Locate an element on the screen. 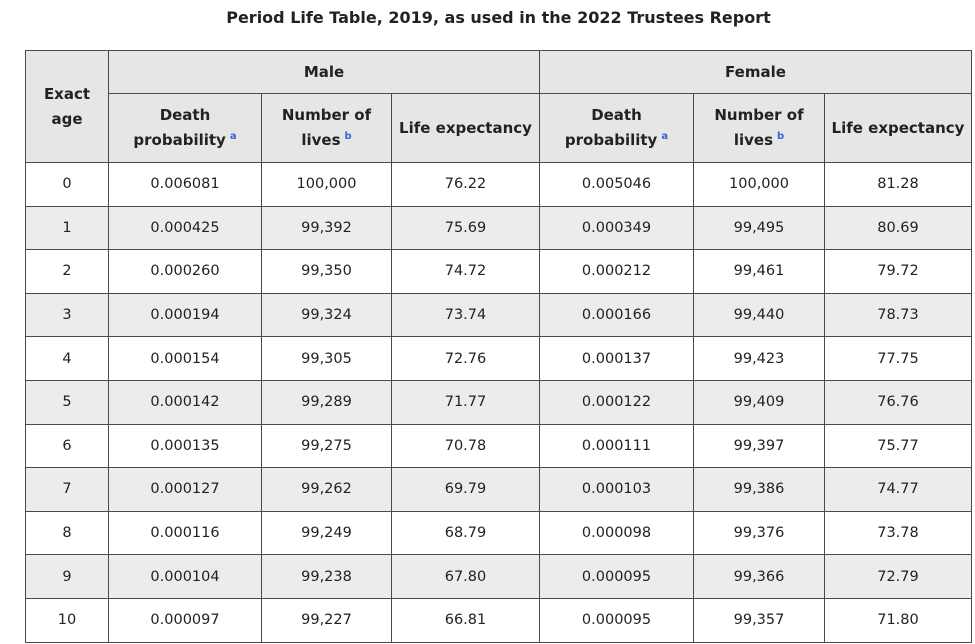  male-death-probability-cell: 0.006081 is located at coordinates (185, 184).